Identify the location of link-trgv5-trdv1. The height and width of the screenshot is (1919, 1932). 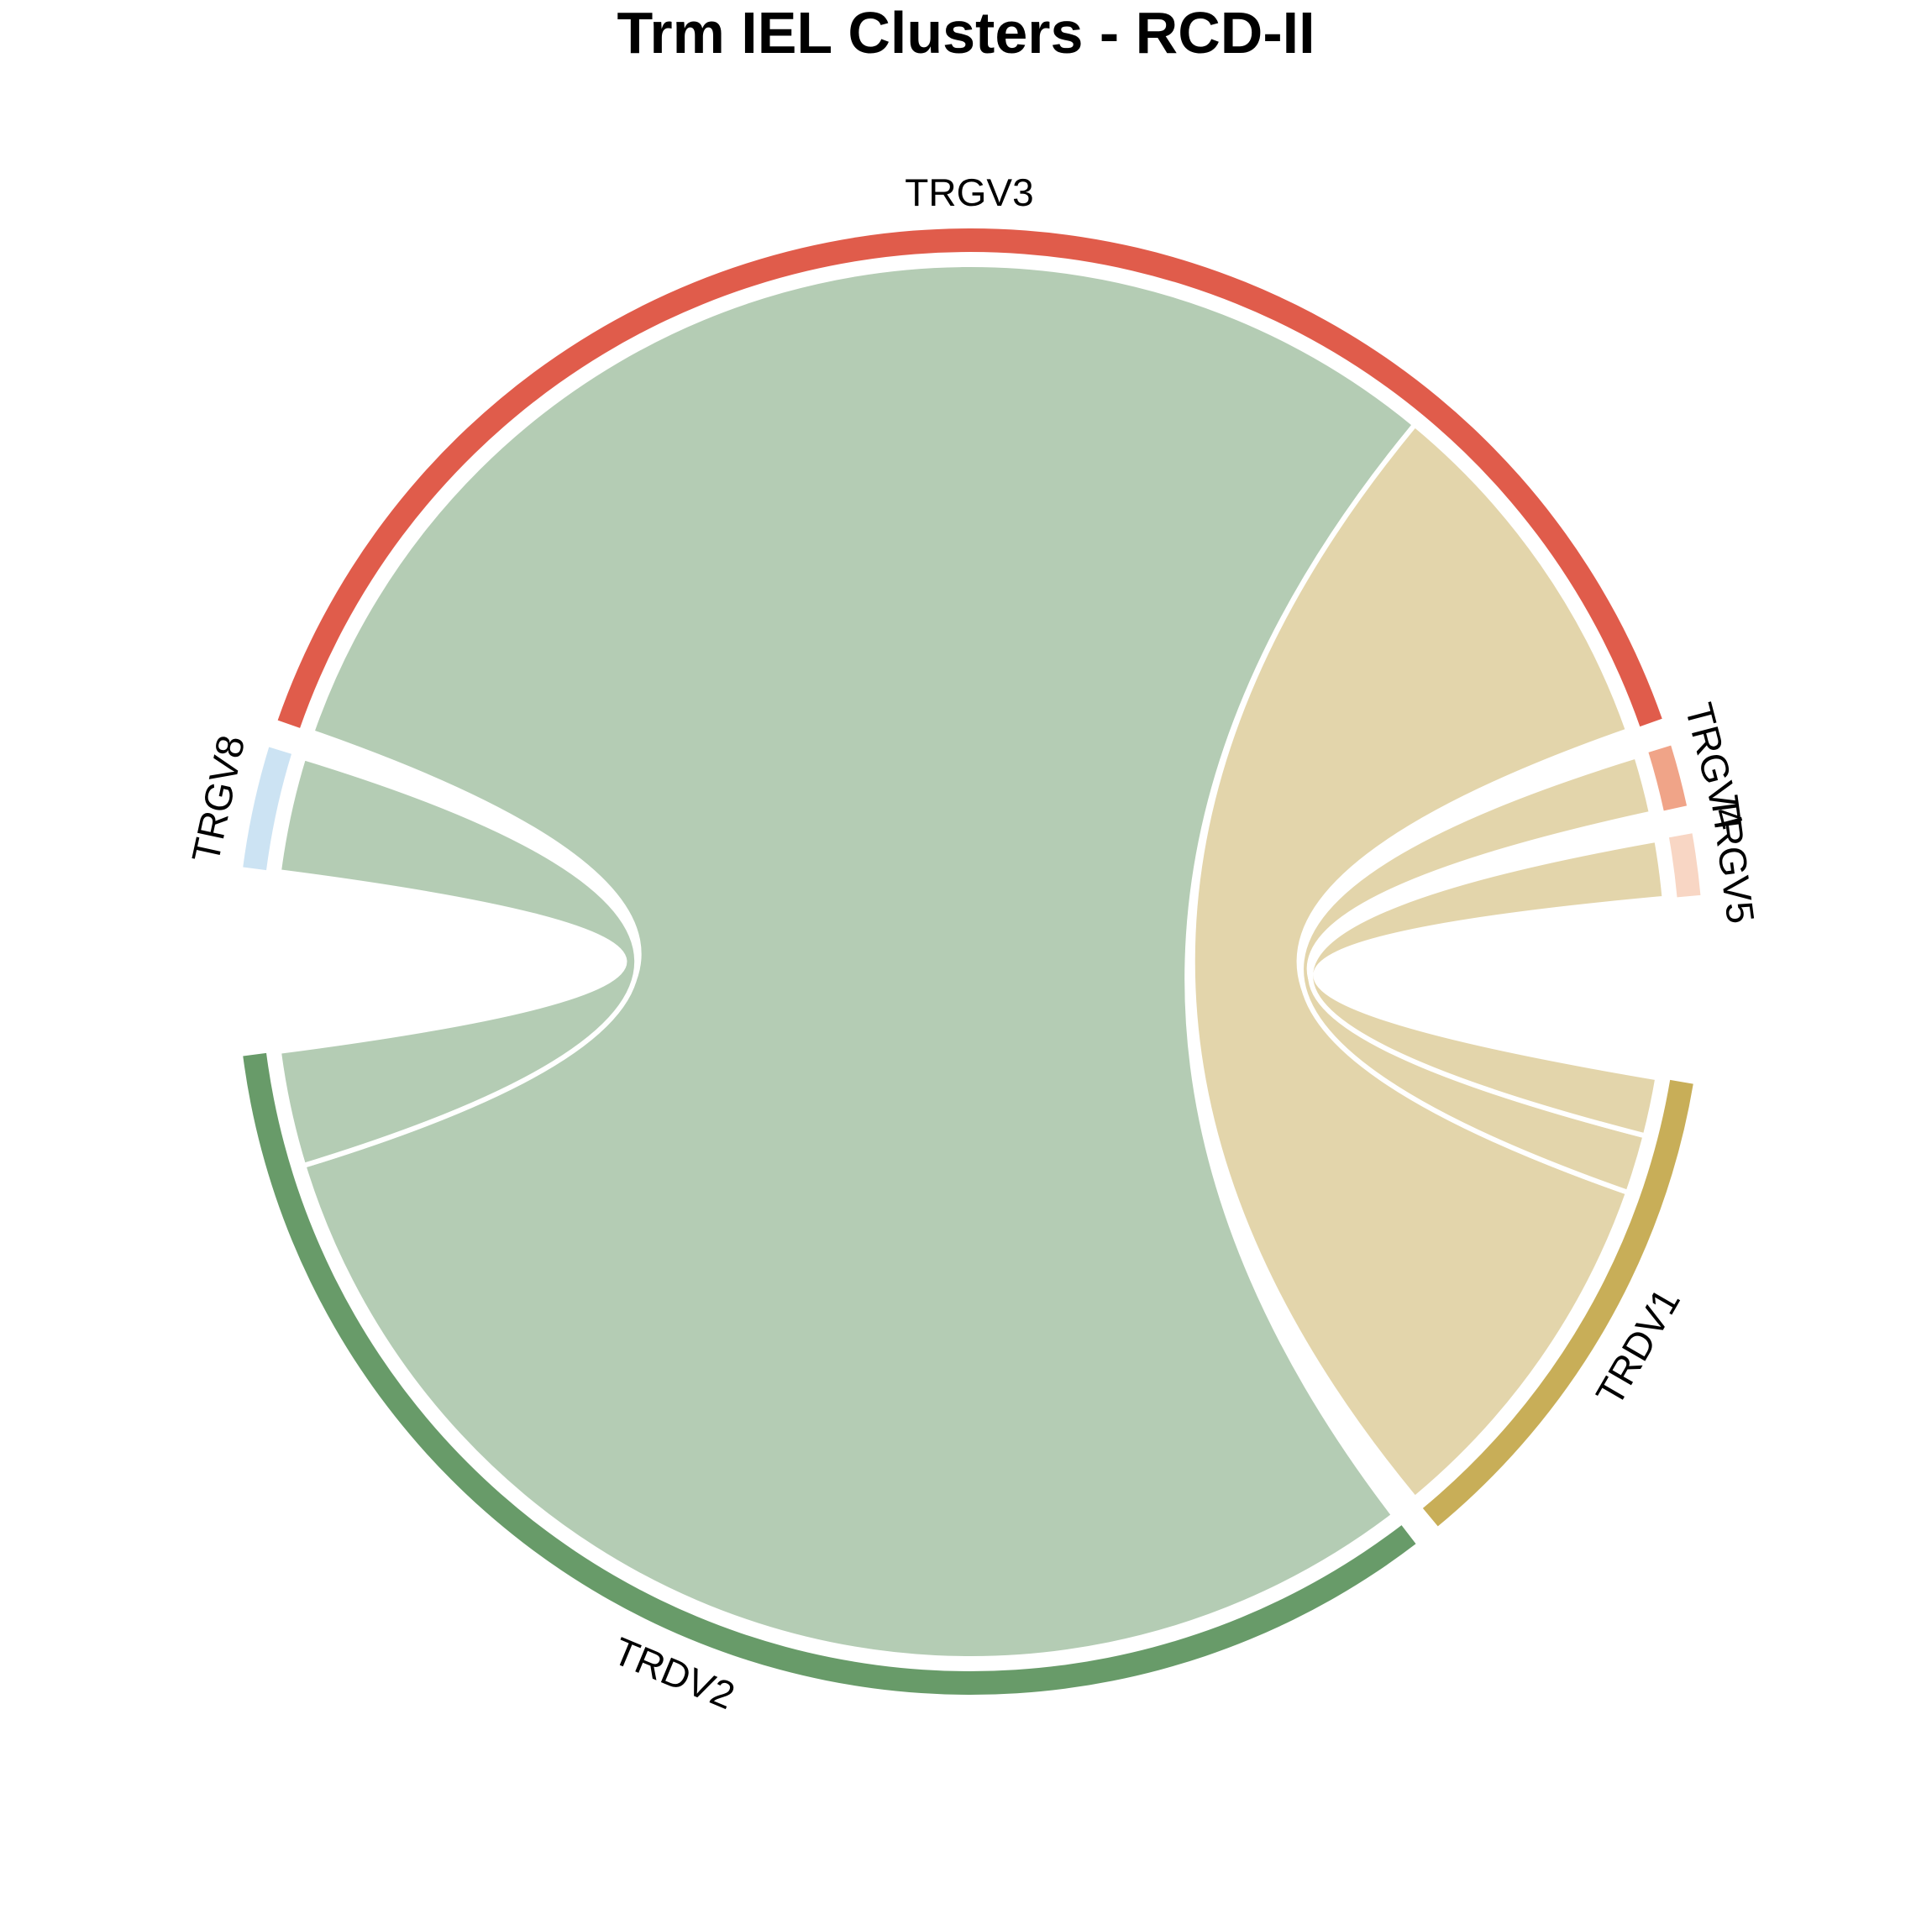
(1487, 987).